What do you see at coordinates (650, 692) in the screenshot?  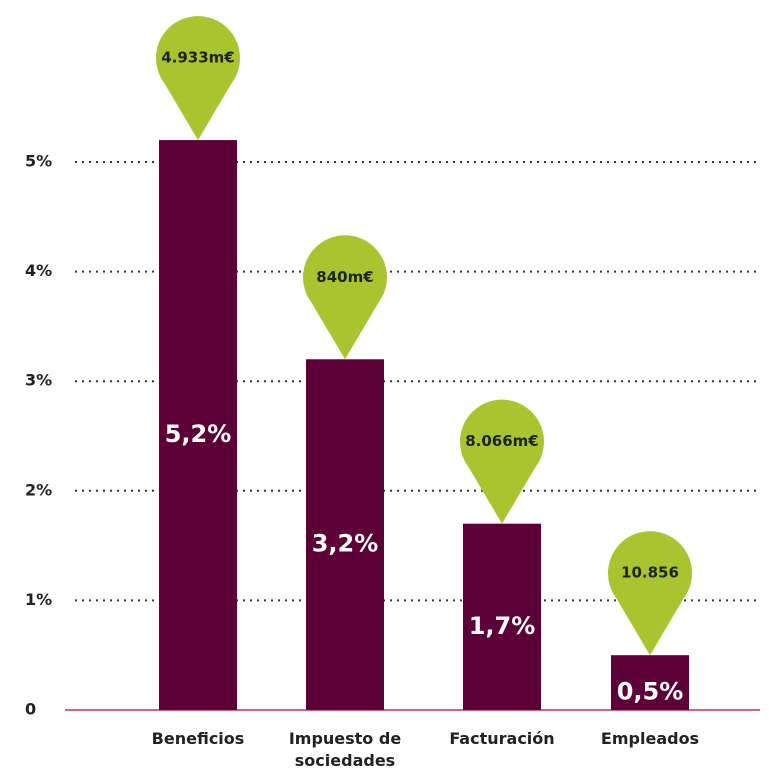 I see `value-label: 0,5%` at bounding box center [650, 692].